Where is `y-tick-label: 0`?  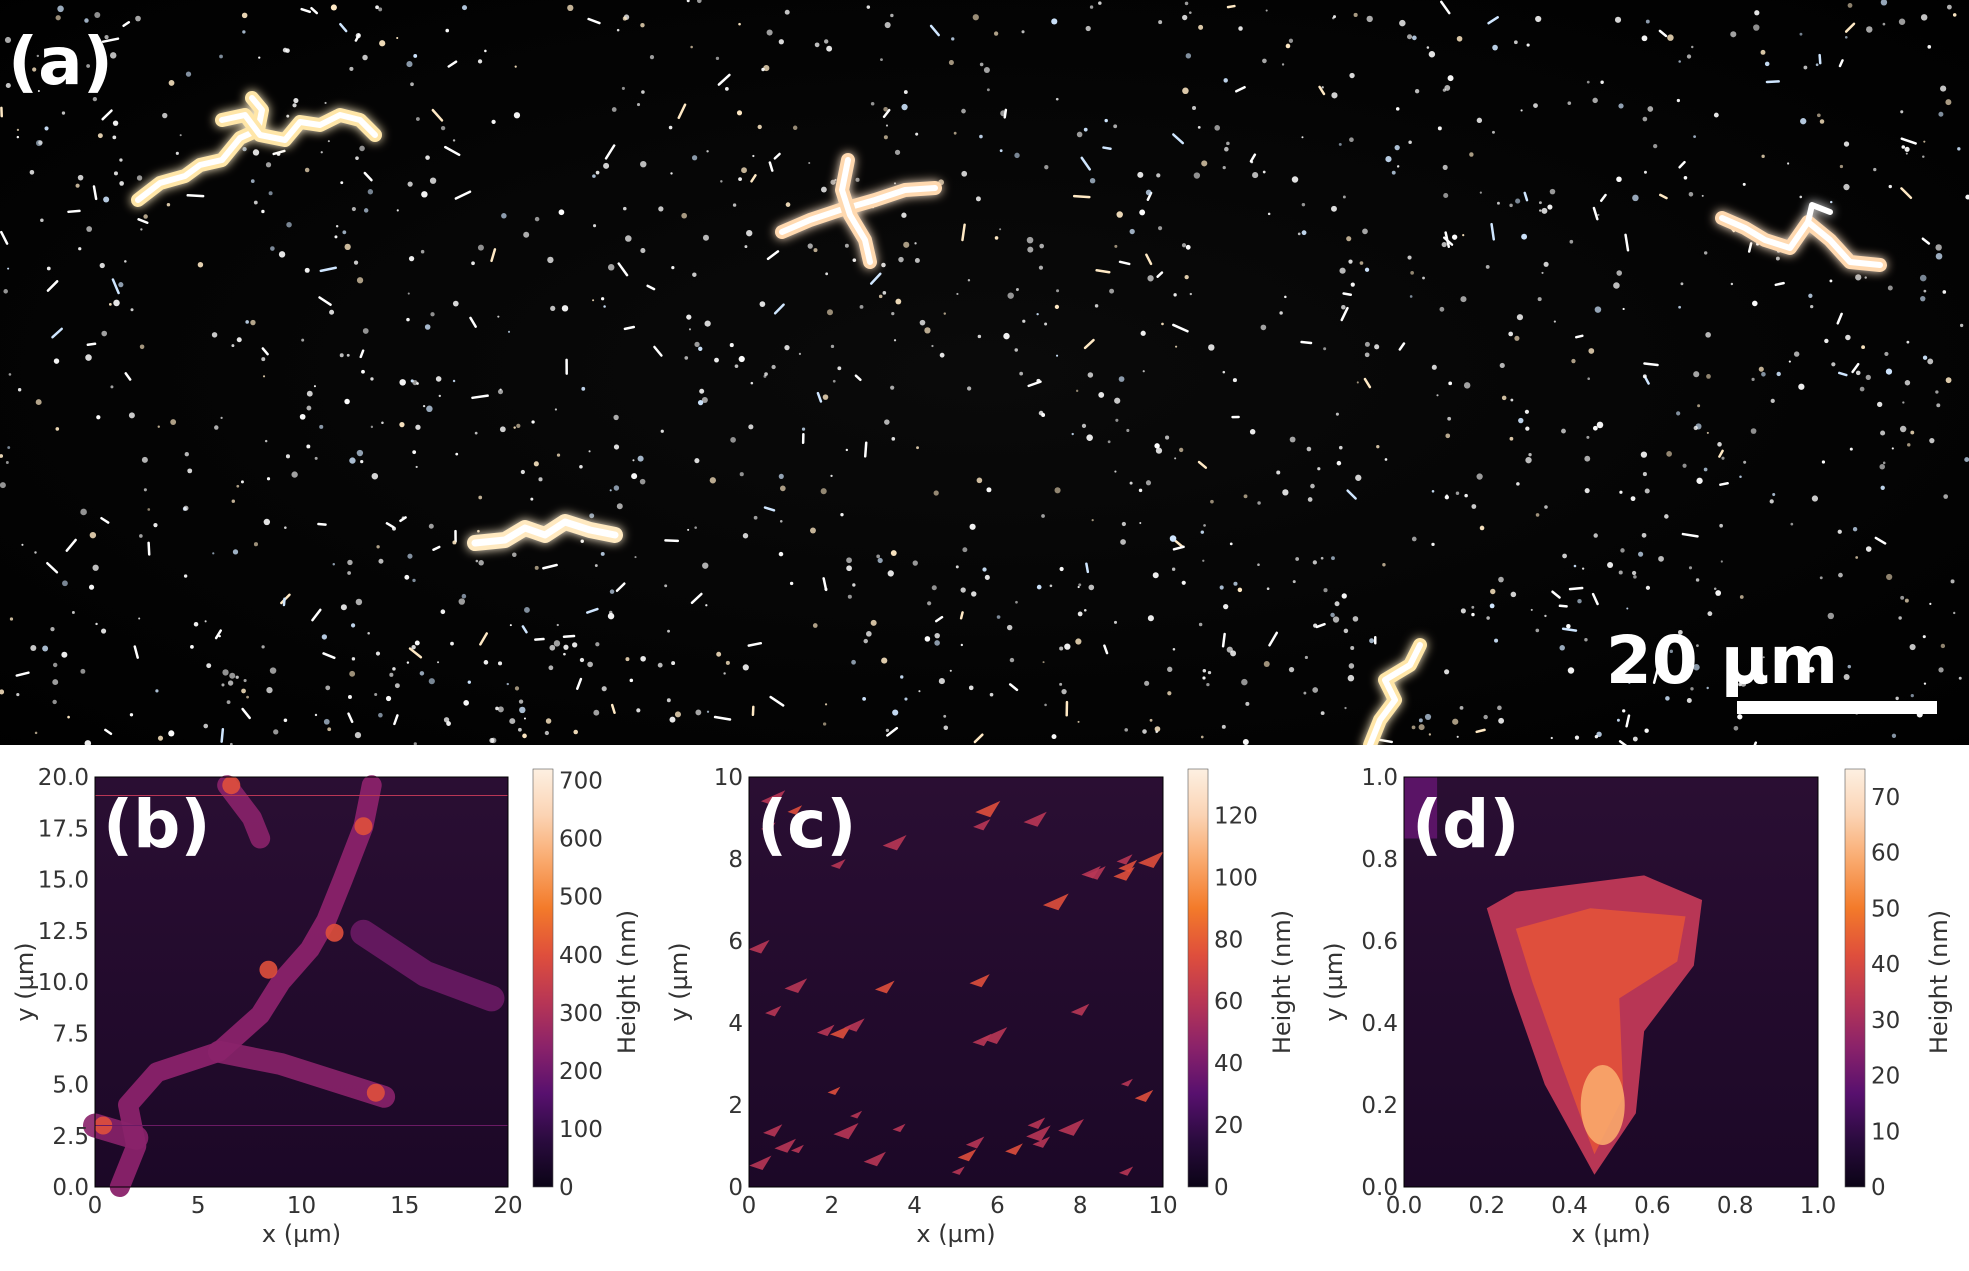
y-tick-label: 0 is located at coordinates (735, 1188).